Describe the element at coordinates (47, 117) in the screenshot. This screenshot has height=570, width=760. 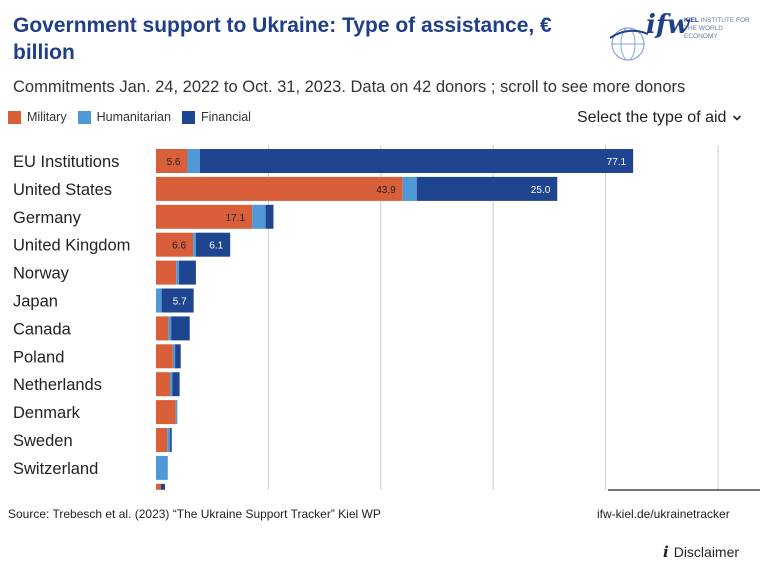
I see `legend-label-military: Military` at that location.